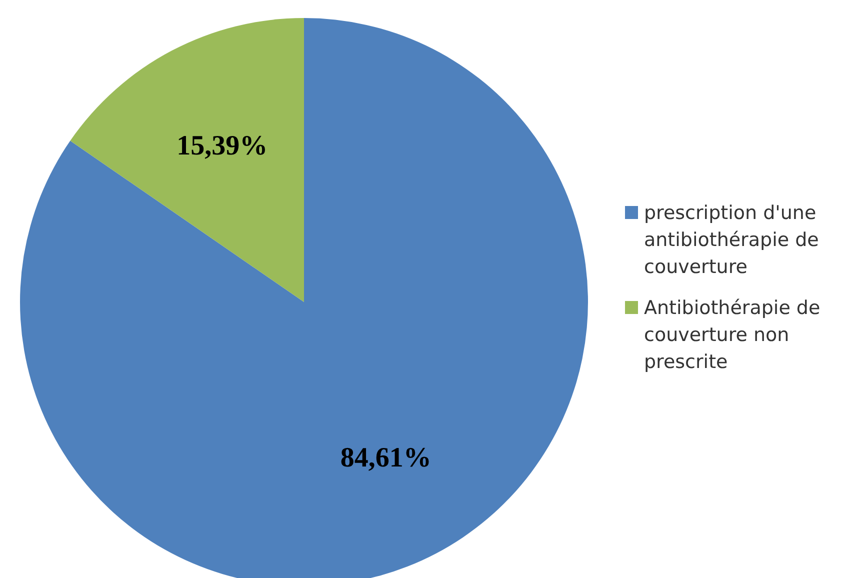 This screenshot has height=578, width=843. I want to click on legend-label: prescription d'une antibiothérapie de couverture, so click(731, 240).